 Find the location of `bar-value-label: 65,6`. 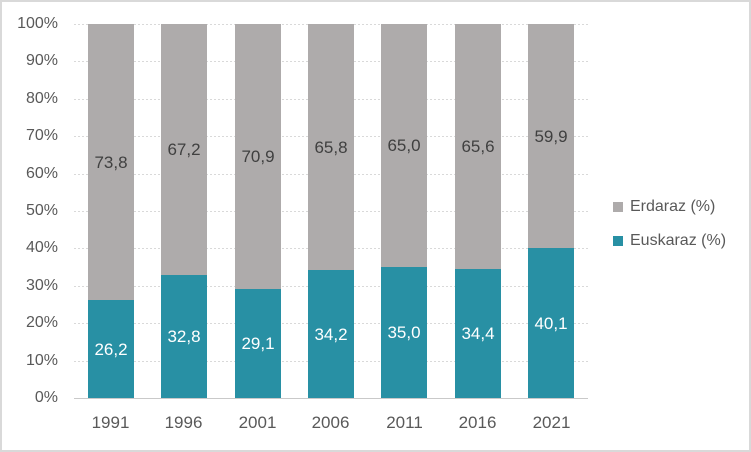

bar-value-label: 65,6 is located at coordinates (478, 146).